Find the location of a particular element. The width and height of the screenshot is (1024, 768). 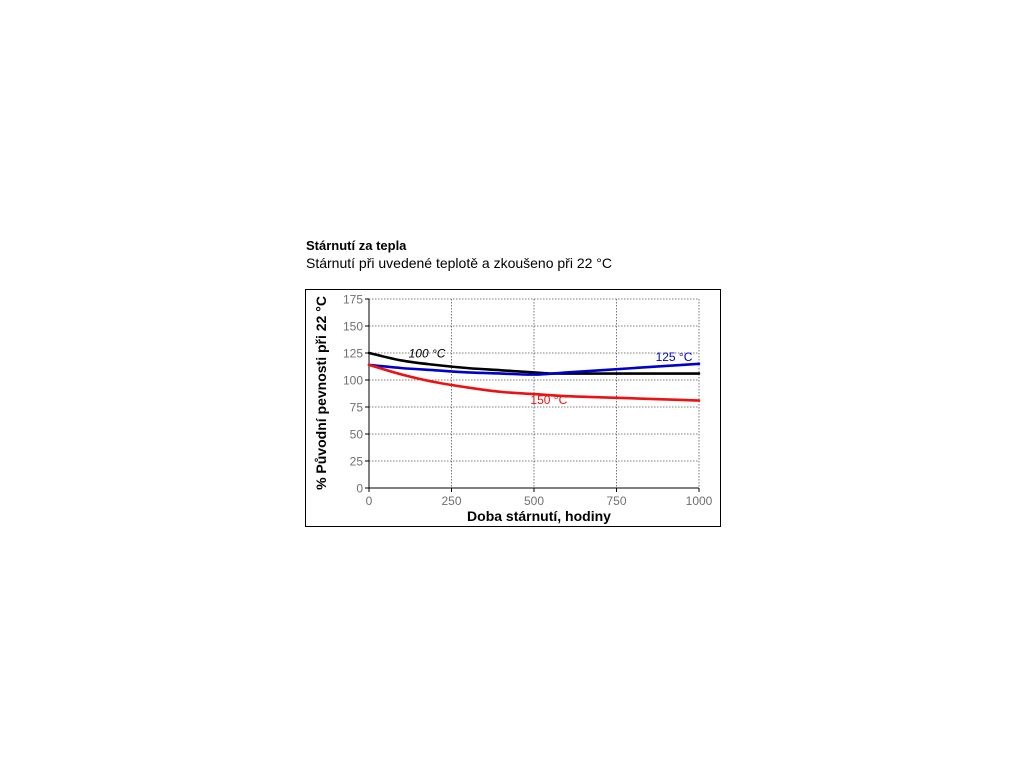

x-tick-label: 500 is located at coordinates (534, 501).